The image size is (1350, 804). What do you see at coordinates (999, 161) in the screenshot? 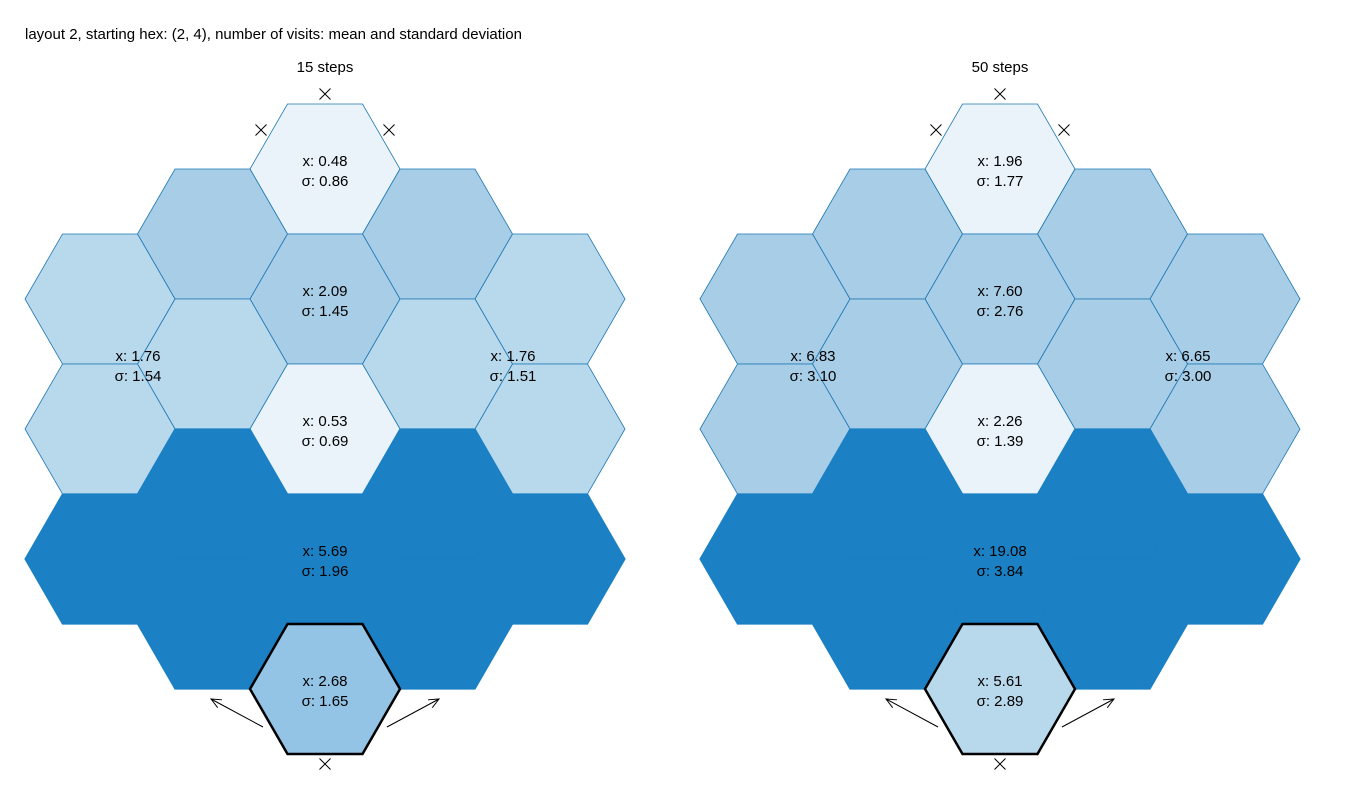
I see `top-cell-label-mean: x: 1.96` at bounding box center [999, 161].